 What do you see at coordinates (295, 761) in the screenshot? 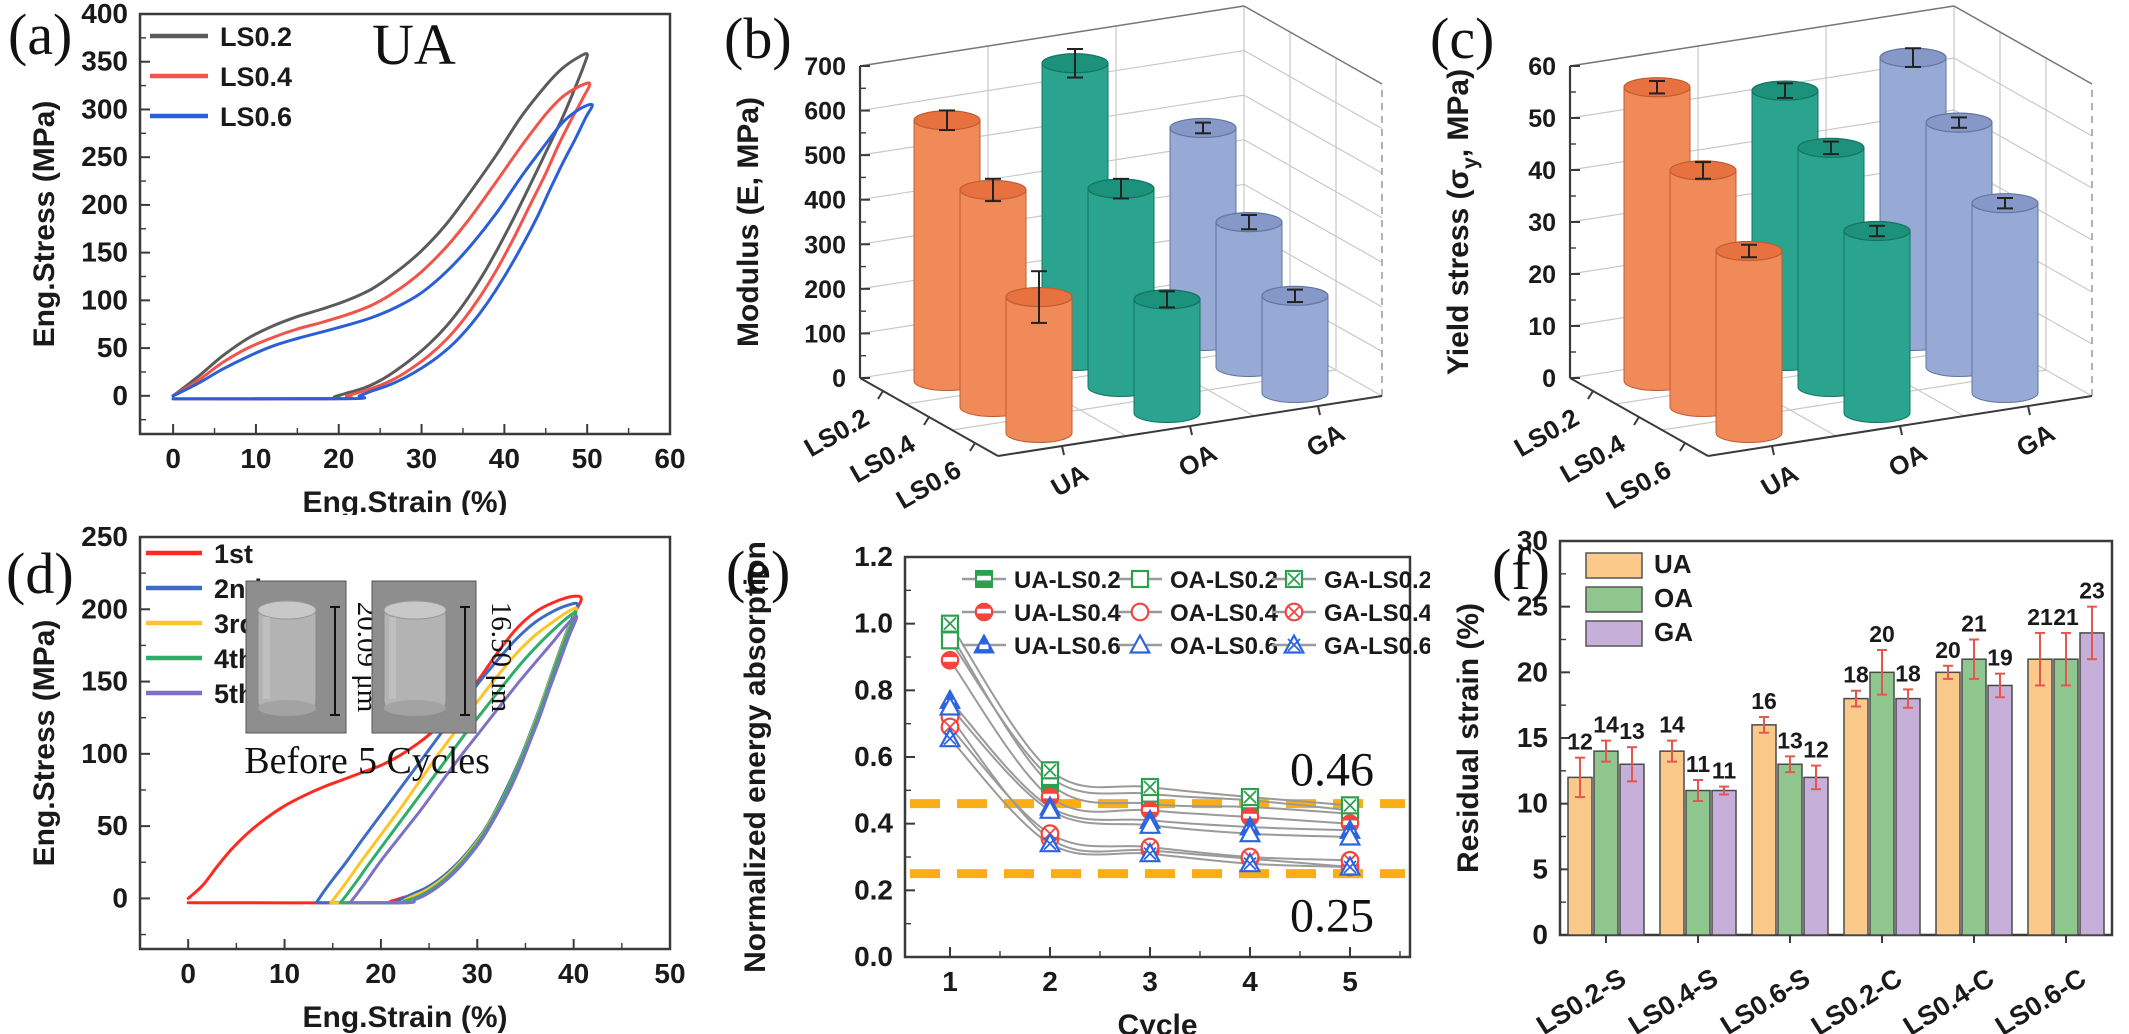
I see `svg-text: Before` at bounding box center [295, 761].